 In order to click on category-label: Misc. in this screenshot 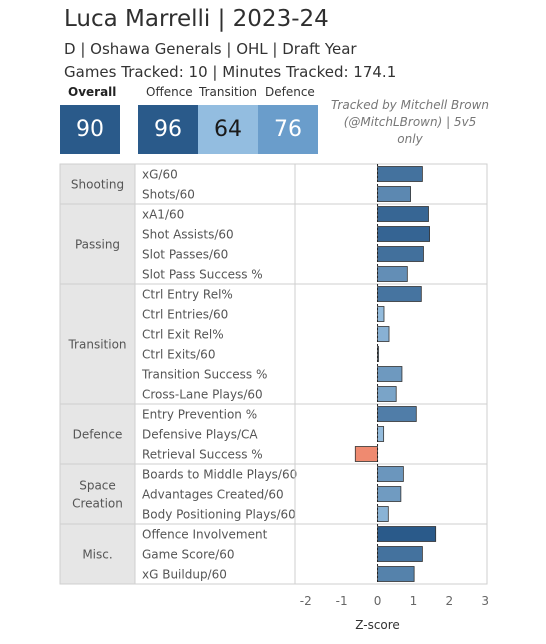, I will do `click(97, 555)`.